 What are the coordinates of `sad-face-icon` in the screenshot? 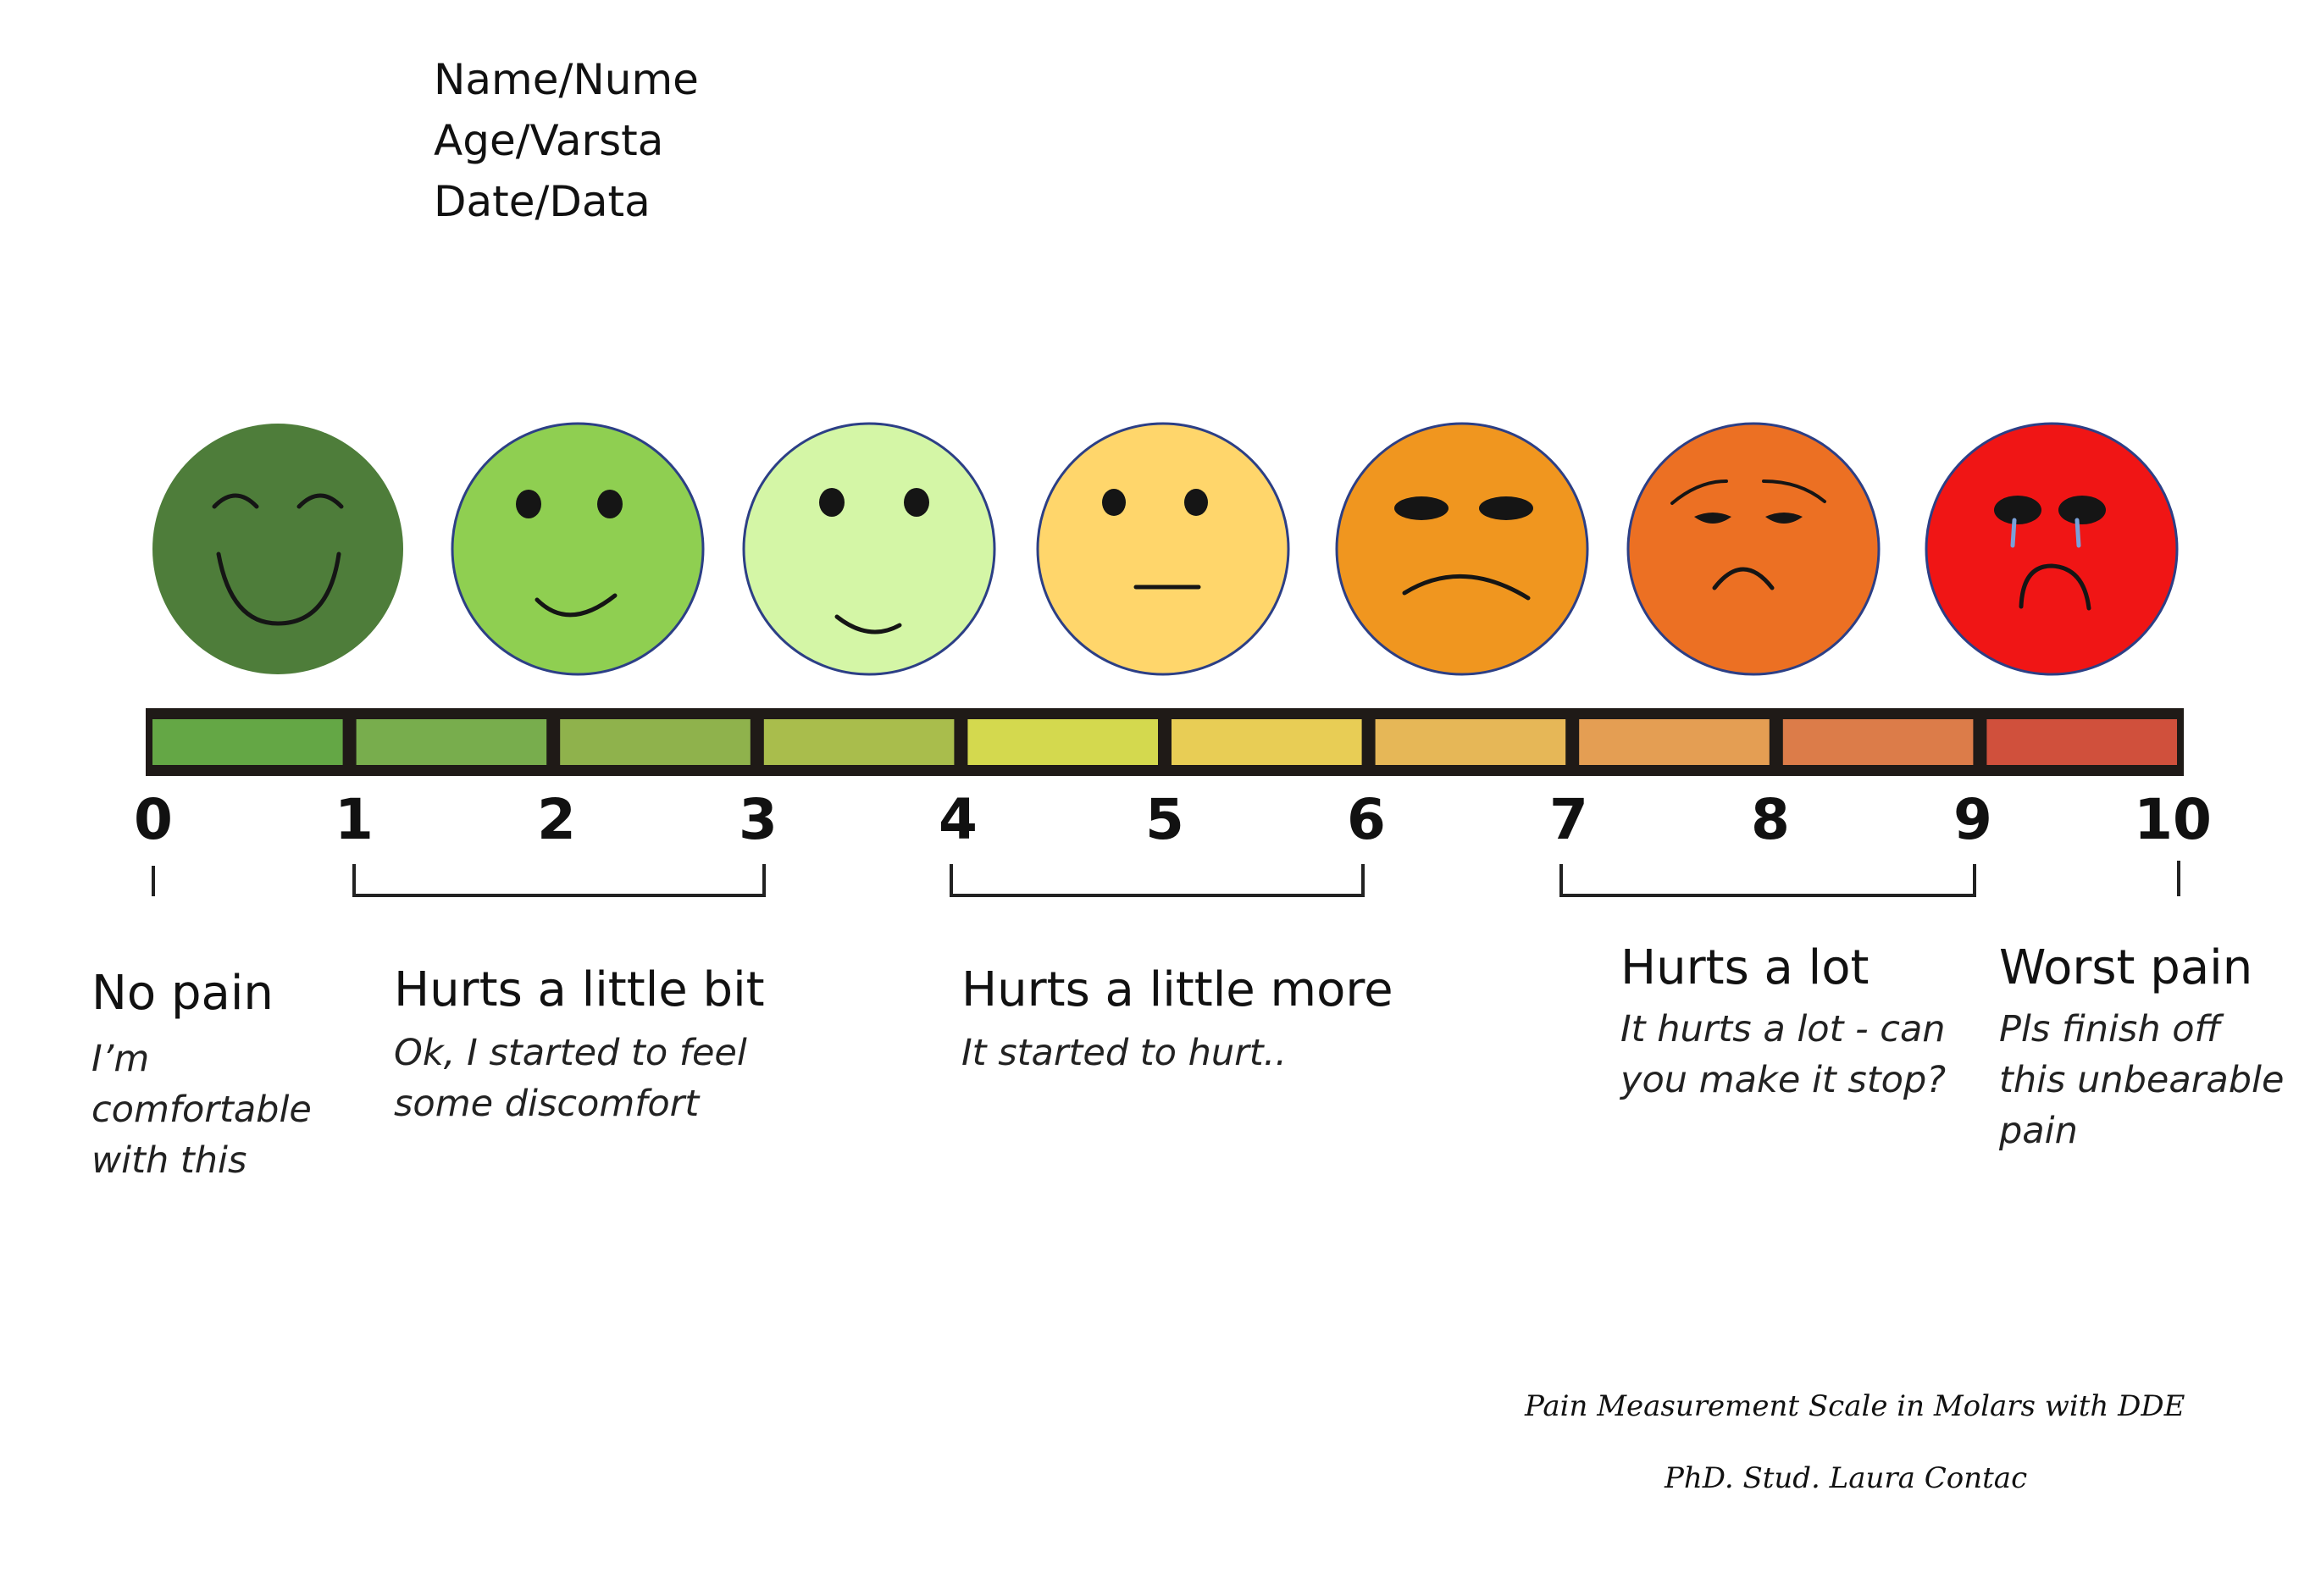 It's located at (1753, 549).